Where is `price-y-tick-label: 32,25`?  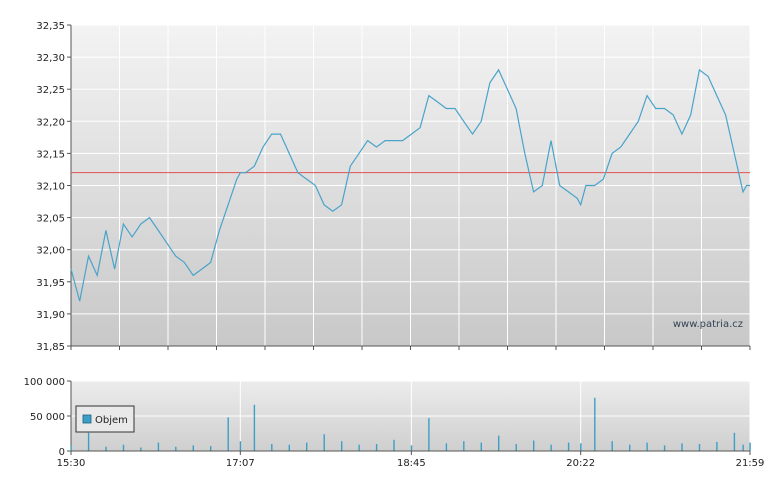
price-y-tick-label: 32,25 is located at coordinates (50, 90).